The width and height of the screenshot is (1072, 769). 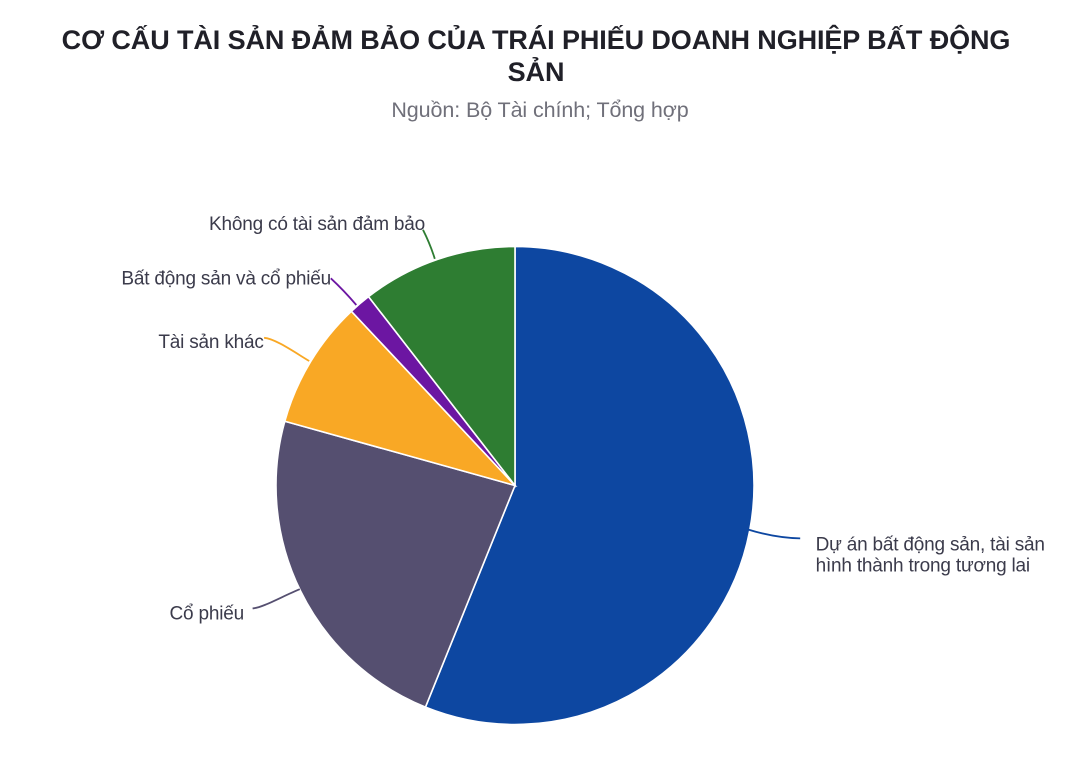 What do you see at coordinates (210, 342) in the screenshot?
I see `svg-text: Tài sản khác` at bounding box center [210, 342].